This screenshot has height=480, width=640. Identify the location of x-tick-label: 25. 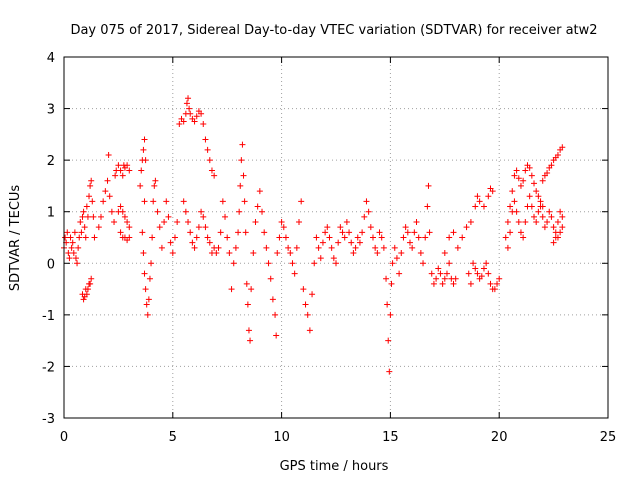
(608, 437).